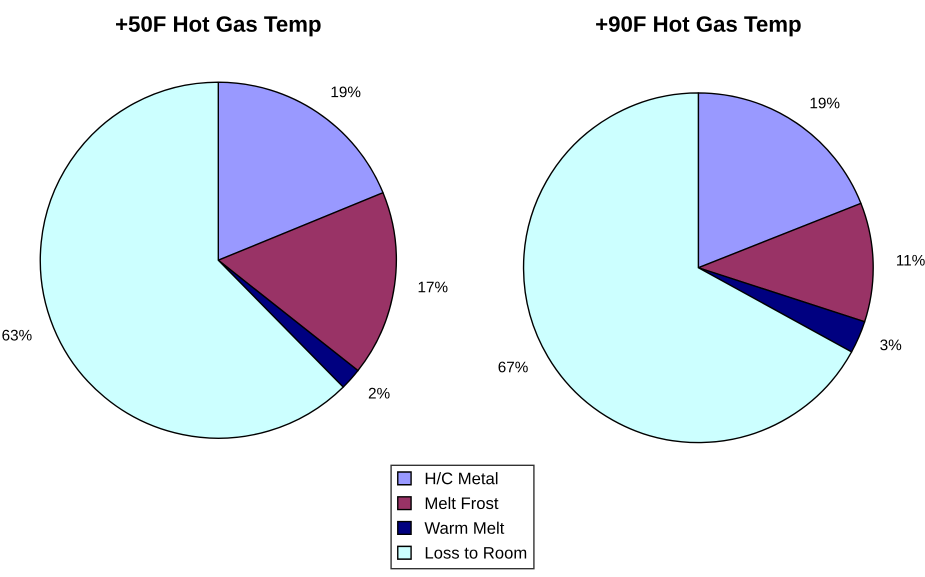 The height and width of the screenshot is (577, 925). What do you see at coordinates (433, 287) in the screenshot?
I see `data-label: 17%` at bounding box center [433, 287].